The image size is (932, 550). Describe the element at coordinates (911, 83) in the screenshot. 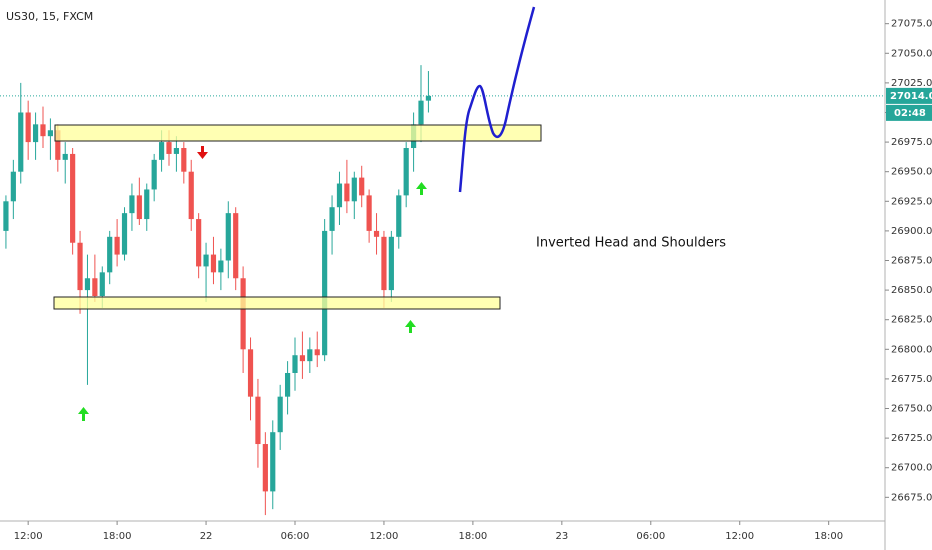

I see `y-tick-label: 27025.00` at that location.